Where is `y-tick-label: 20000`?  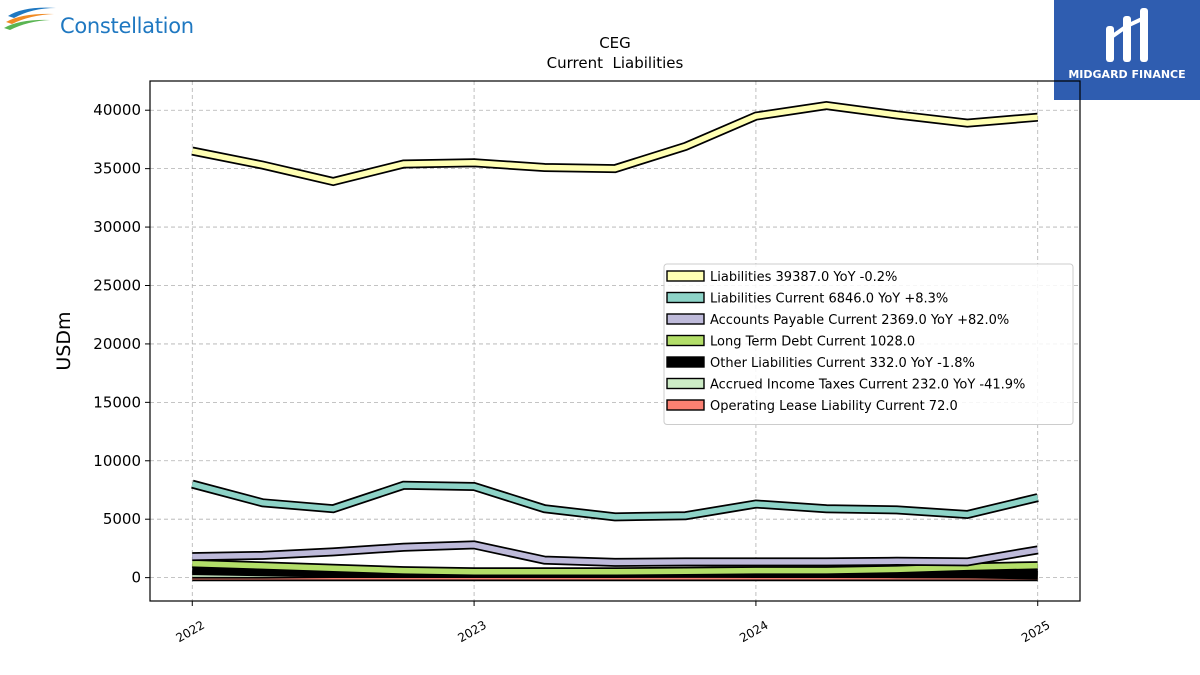 y-tick-label: 20000 is located at coordinates (117, 344).